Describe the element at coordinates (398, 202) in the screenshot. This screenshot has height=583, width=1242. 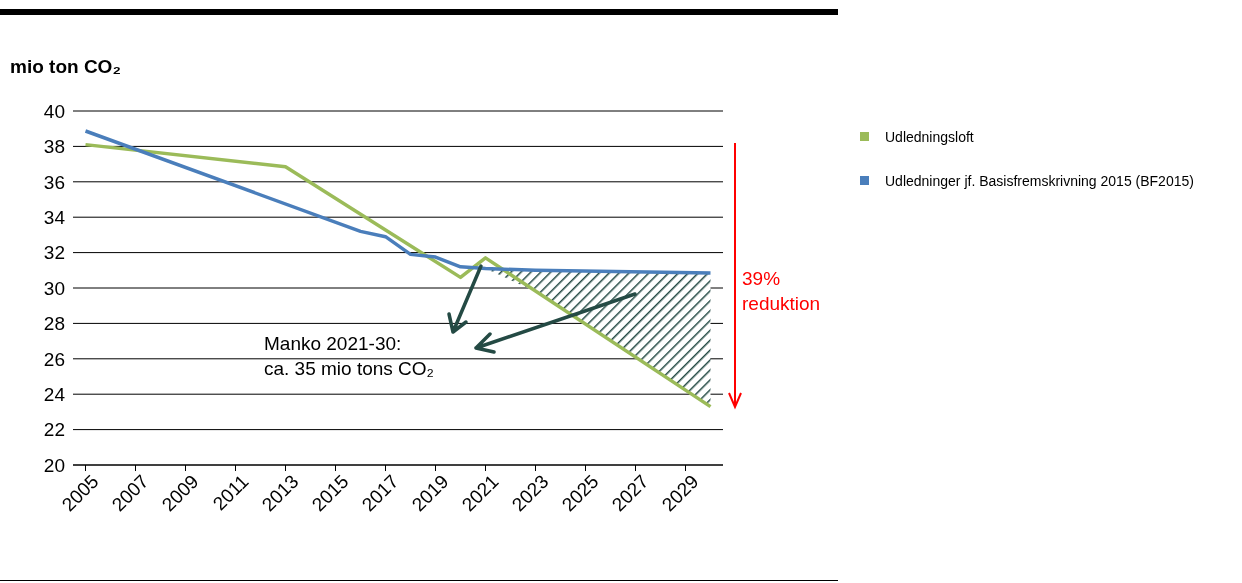
I see `line-series` at that location.